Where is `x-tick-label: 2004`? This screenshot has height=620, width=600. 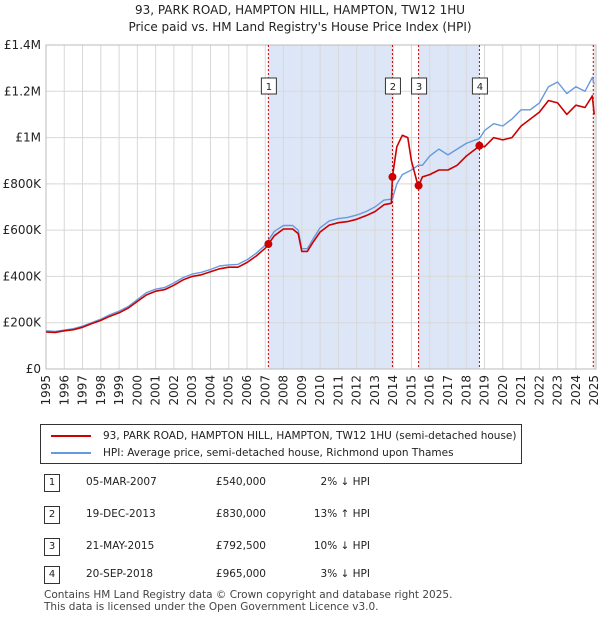
x-tick-label: 2004 is located at coordinates (210, 390).